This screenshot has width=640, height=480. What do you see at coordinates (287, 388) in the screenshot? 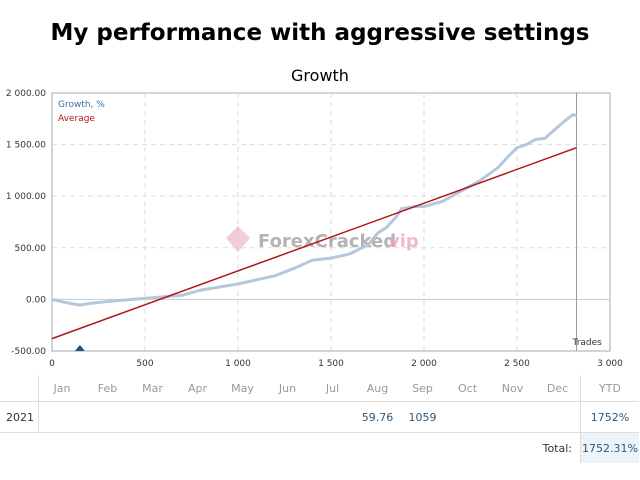
I see `month-header: Jun` at bounding box center [287, 388].